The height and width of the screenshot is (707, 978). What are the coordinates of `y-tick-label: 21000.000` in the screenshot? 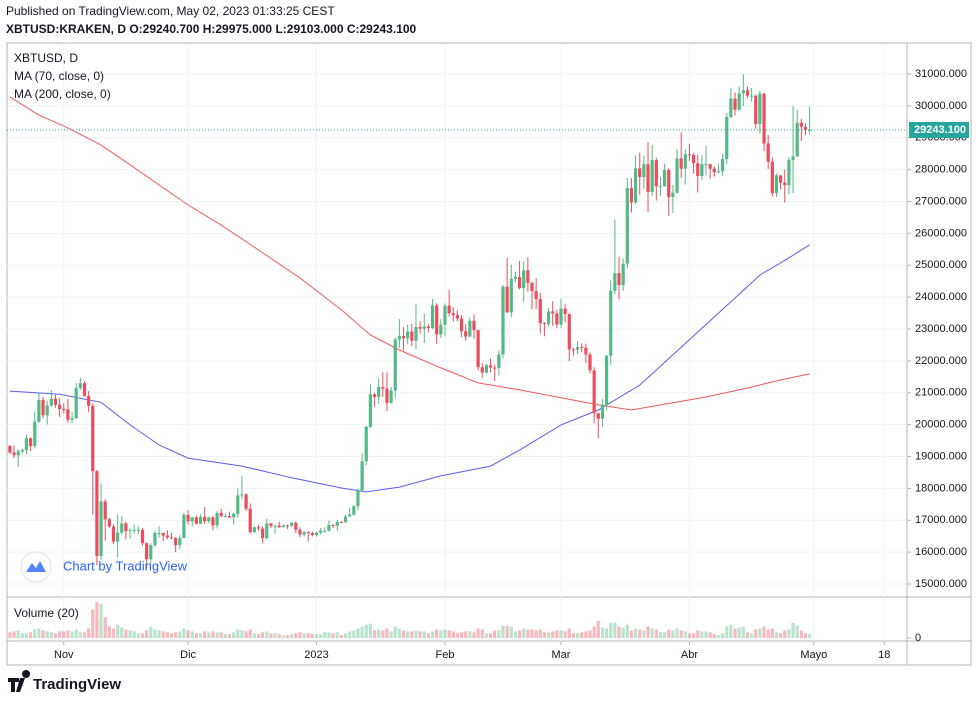 It's located at (941, 393).